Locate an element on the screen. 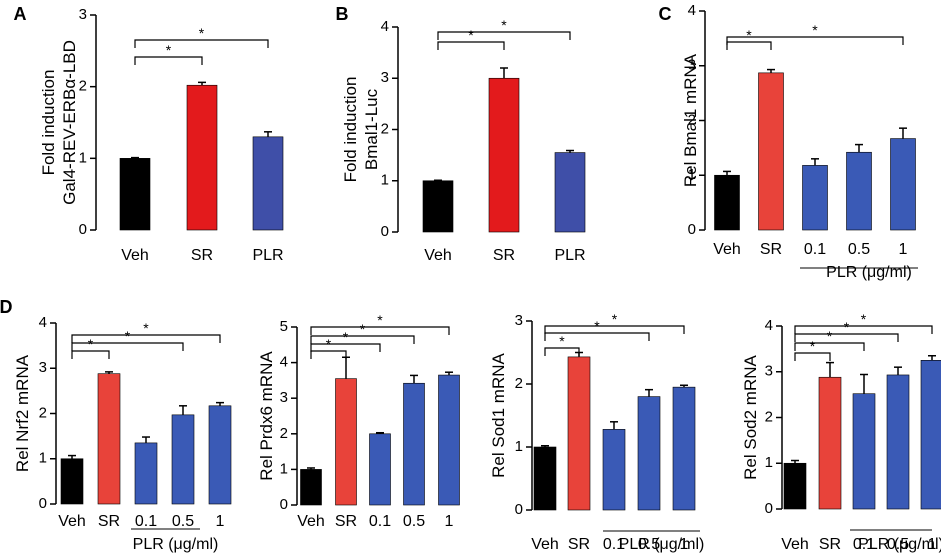  y-axis-label: Fold induction Bmal1-Luc is located at coordinates (361, 130).